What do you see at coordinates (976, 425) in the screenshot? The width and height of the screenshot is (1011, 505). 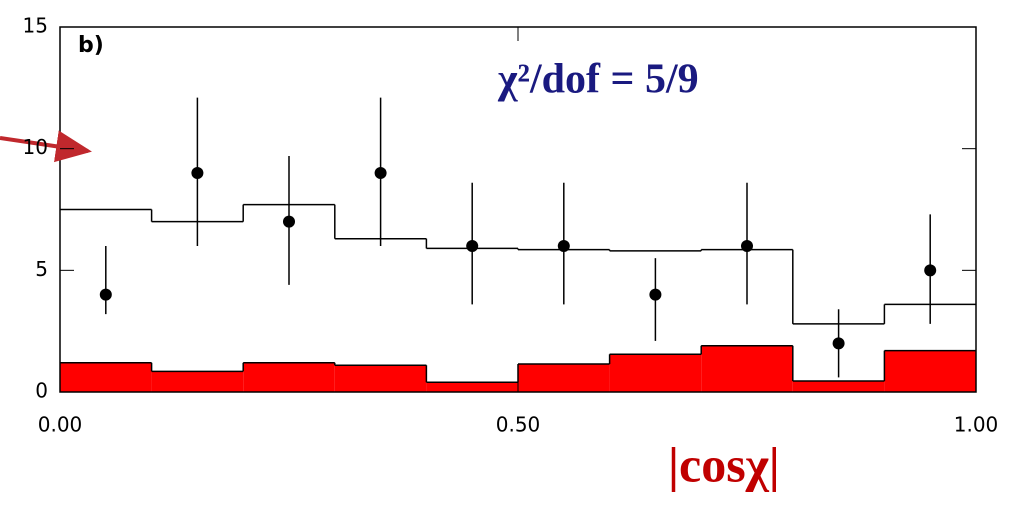 I see `x-tick-label: 1.00` at bounding box center [976, 425].